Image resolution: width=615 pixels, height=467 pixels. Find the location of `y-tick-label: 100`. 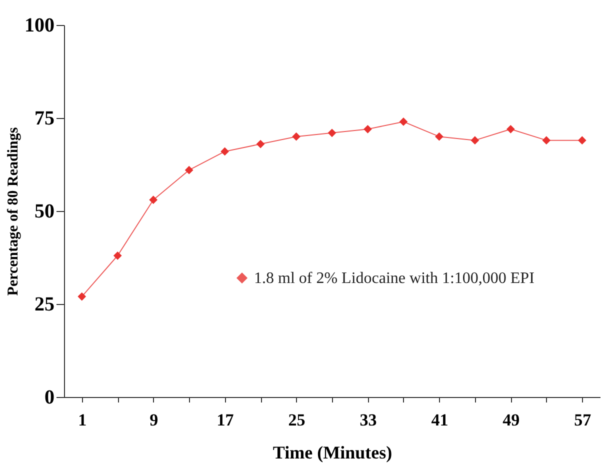

y-tick-label: 100 is located at coordinates (39, 25).